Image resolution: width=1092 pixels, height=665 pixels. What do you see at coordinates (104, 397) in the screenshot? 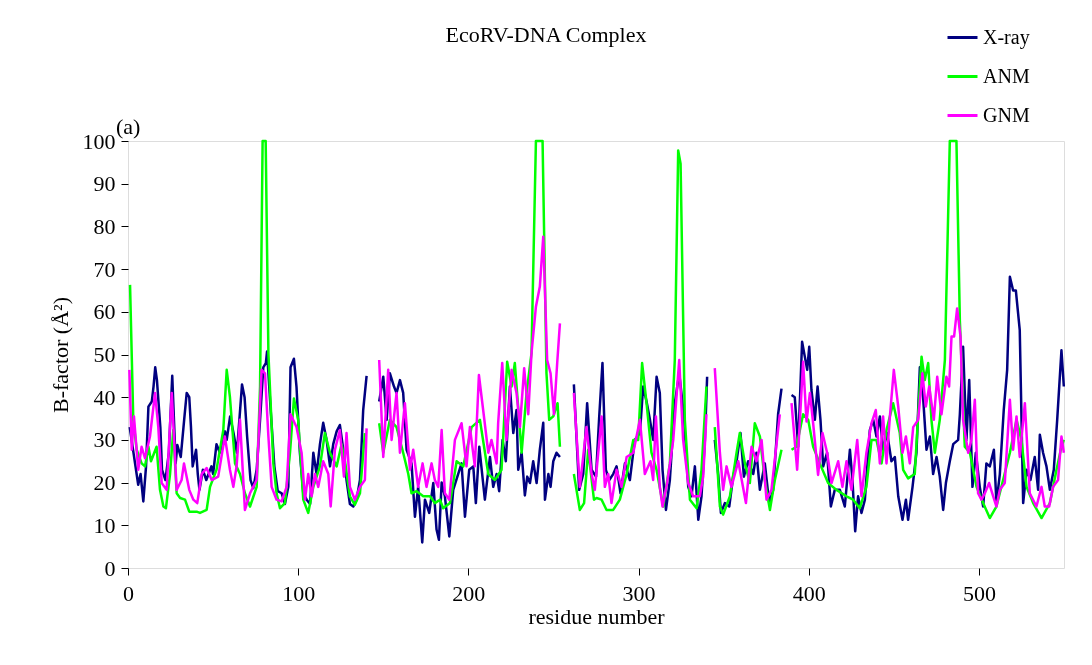
I see `y-tick-label: 40` at bounding box center [104, 397].